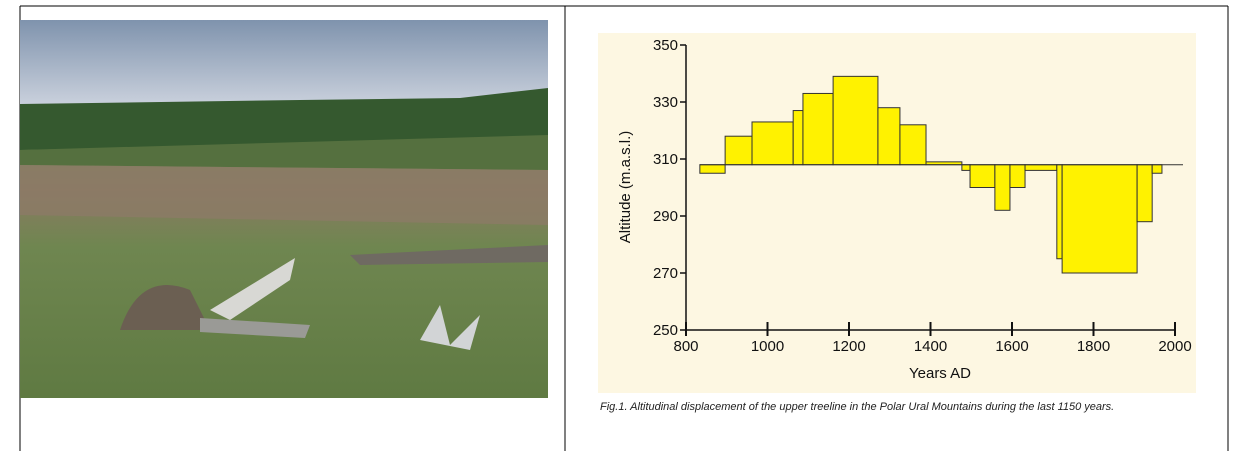  What do you see at coordinates (1174, 346) in the screenshot?
I see `x-tick-label: 2000` at bounding box center [1174, 346].